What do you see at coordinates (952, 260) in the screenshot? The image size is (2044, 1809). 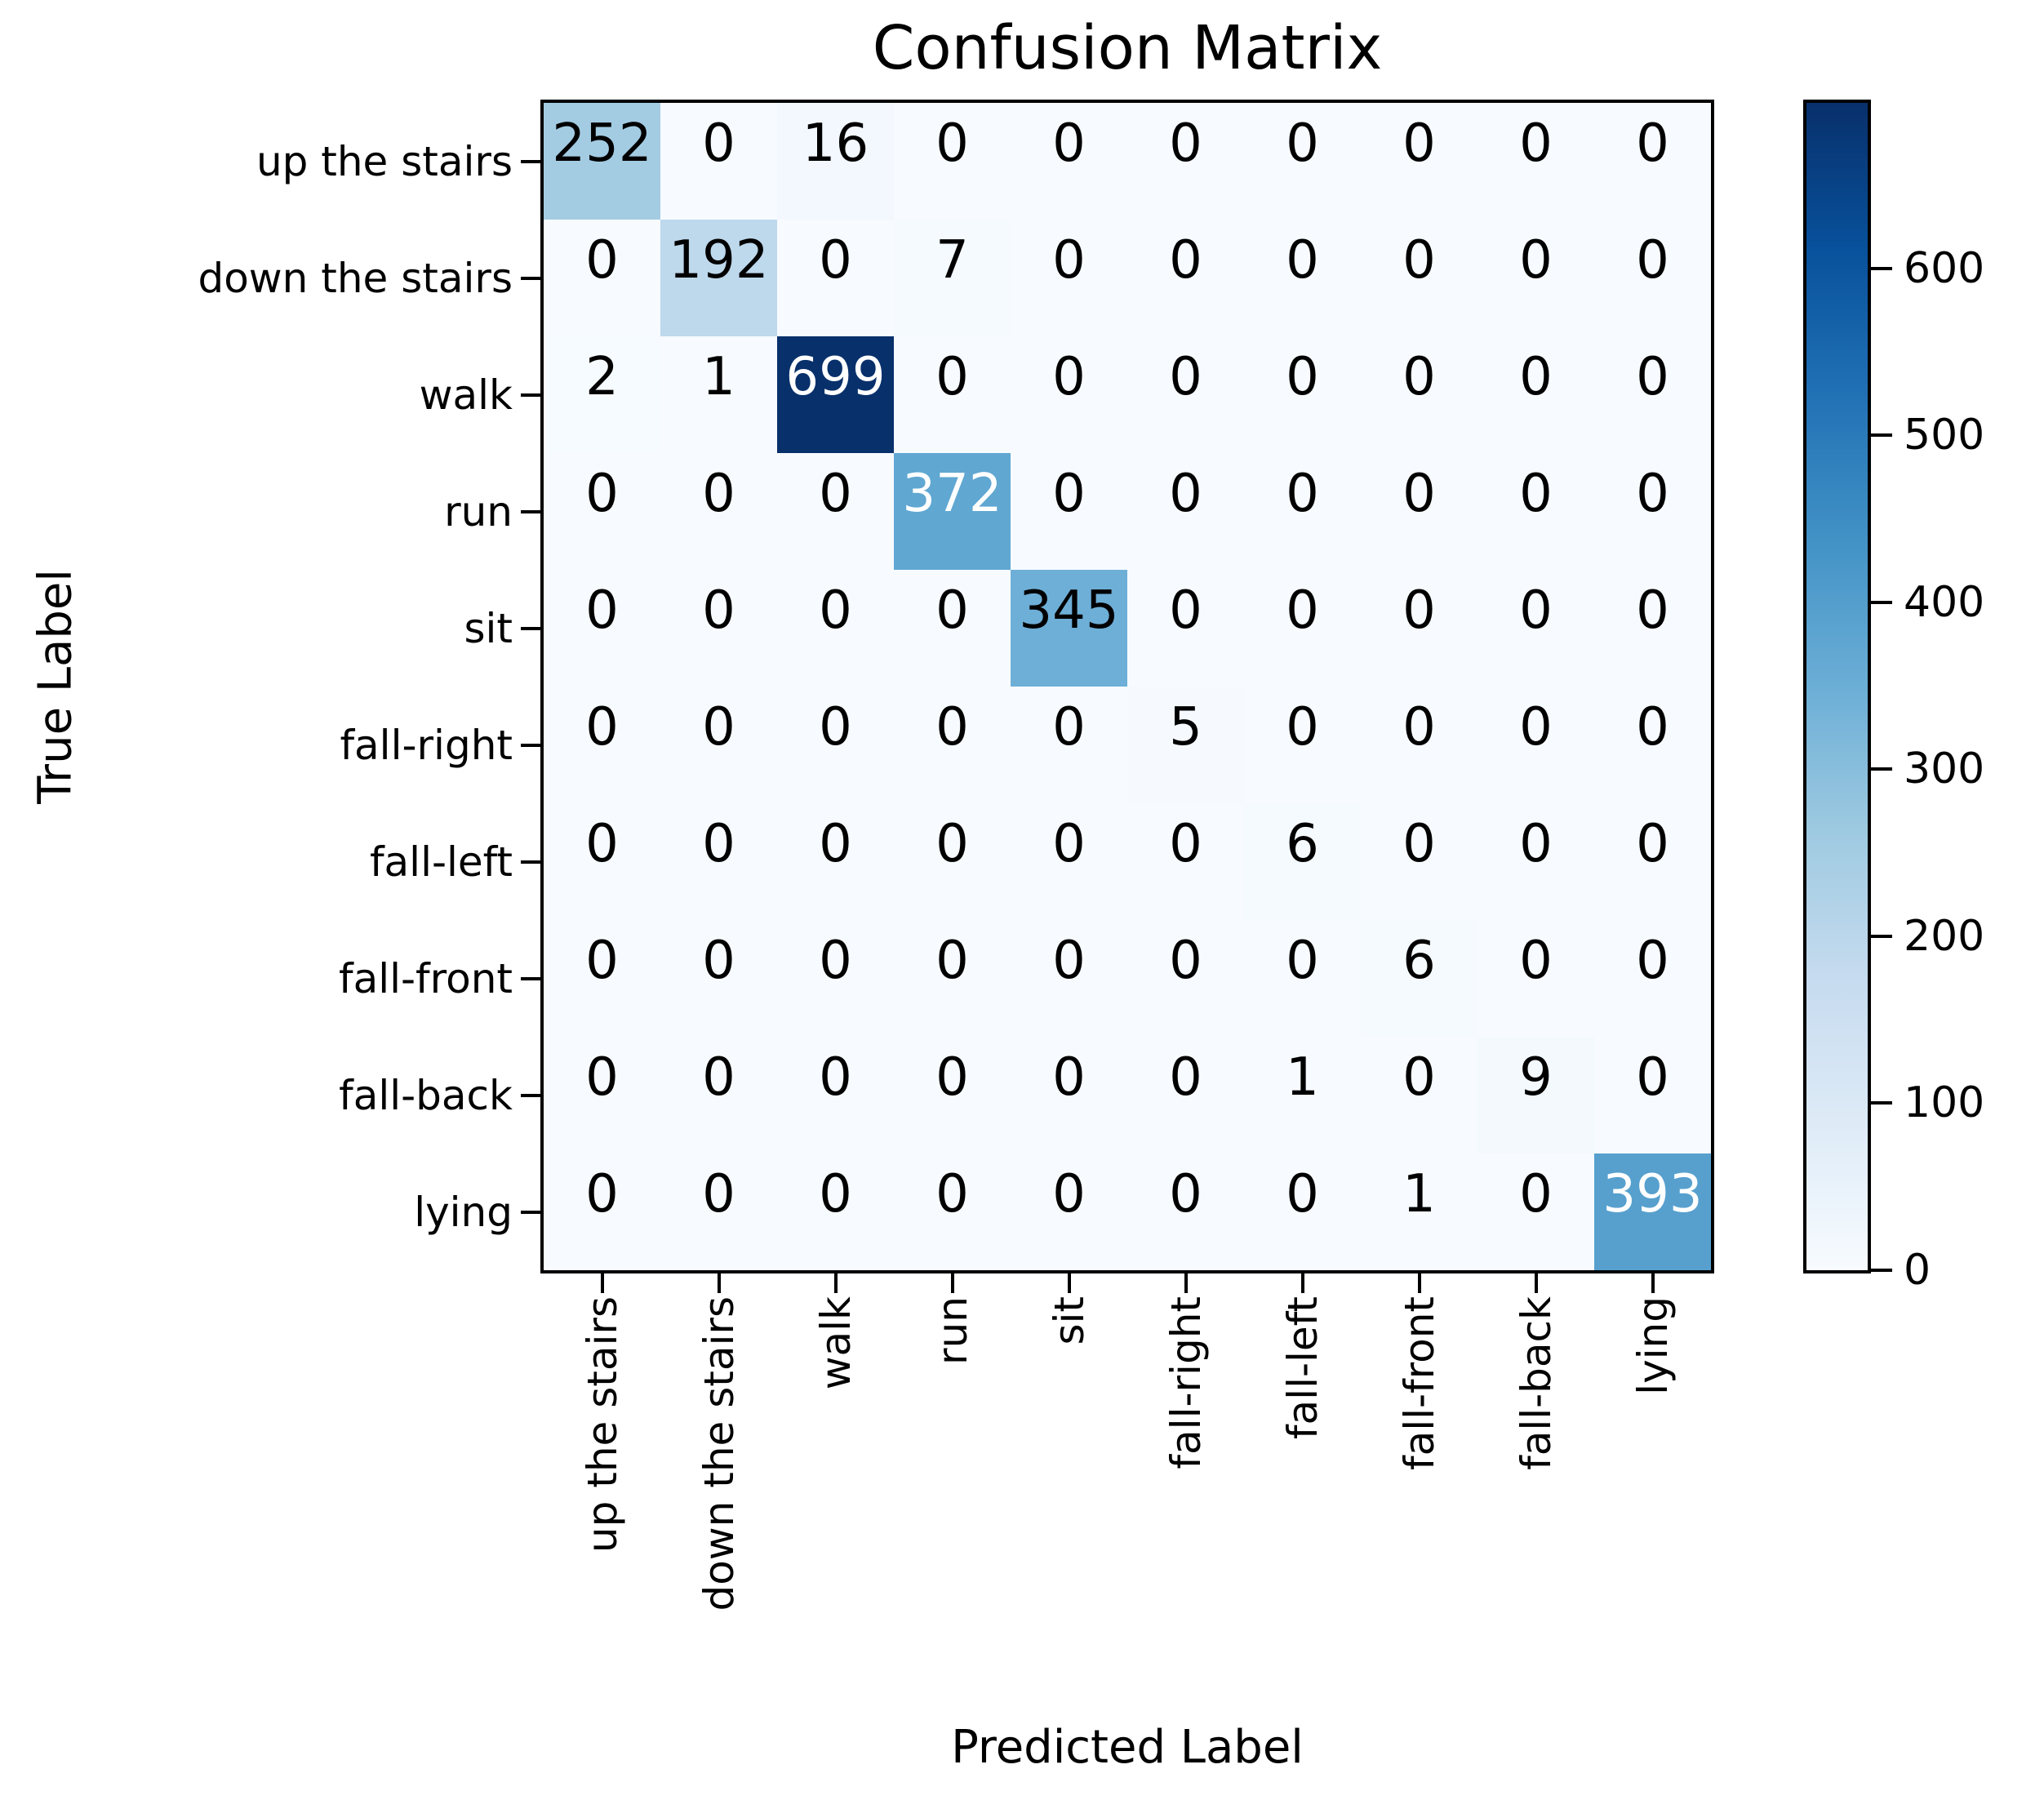 I see `cell-value: 7` at bounding box center [952, 260].